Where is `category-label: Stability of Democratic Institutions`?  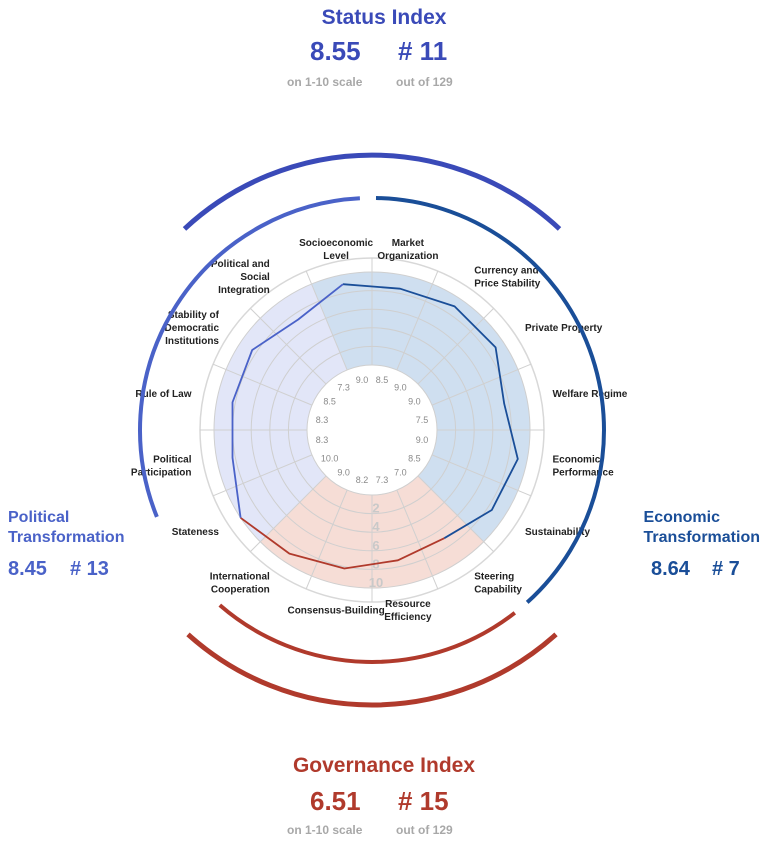
category-label: Stability of Democratic Institutions is located at coordinates (192, 328).